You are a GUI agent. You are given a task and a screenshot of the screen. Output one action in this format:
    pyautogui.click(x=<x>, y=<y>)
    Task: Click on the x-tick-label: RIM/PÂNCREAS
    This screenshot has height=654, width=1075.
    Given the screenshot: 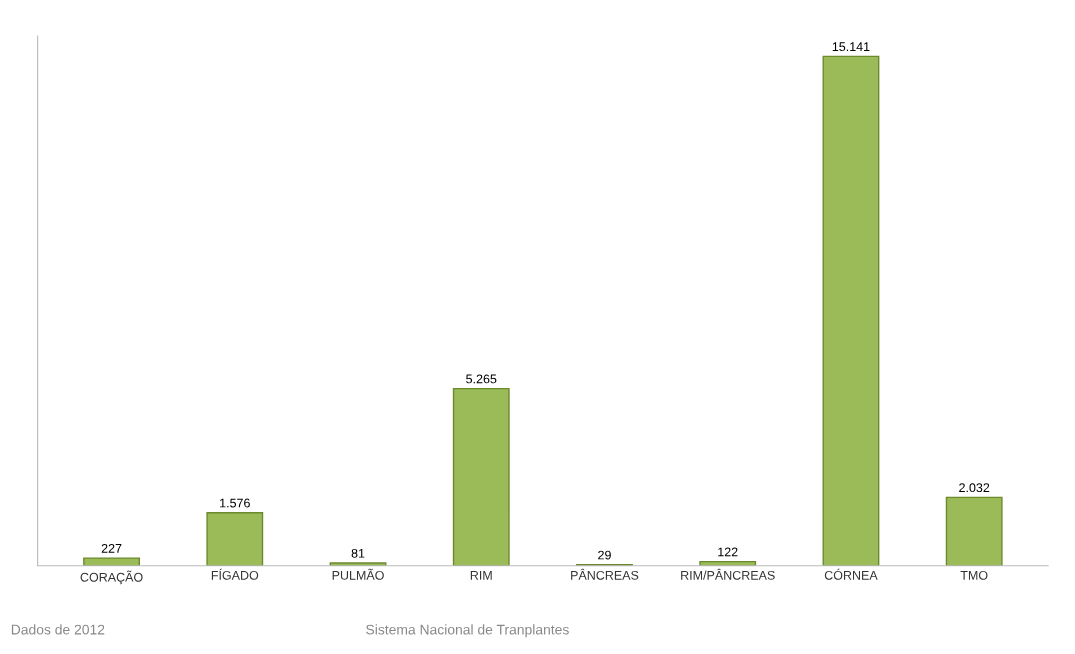 What is the action you would take?
    pyautogui.click(x=728, y=574)
    